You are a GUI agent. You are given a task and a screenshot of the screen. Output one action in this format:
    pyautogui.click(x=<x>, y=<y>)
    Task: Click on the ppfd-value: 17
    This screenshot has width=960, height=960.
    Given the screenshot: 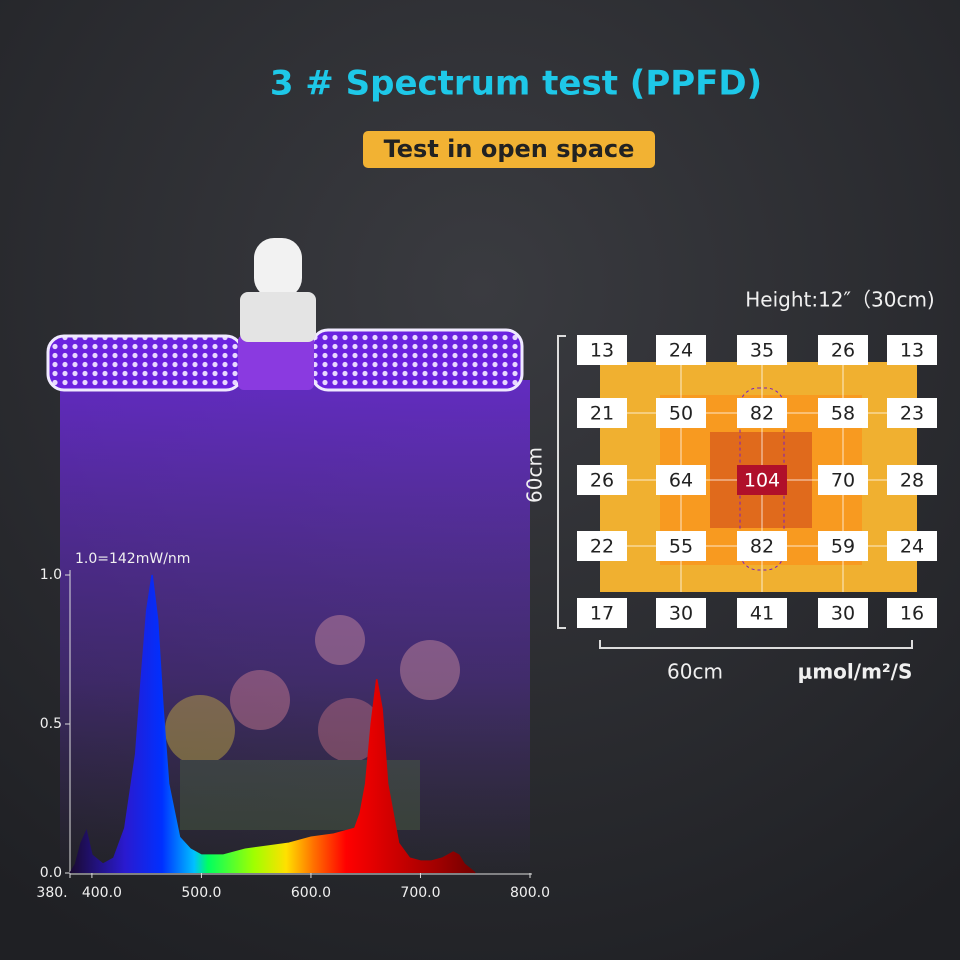 What is the action you would take?
    pyautogui.click(x=602, y=614)
    